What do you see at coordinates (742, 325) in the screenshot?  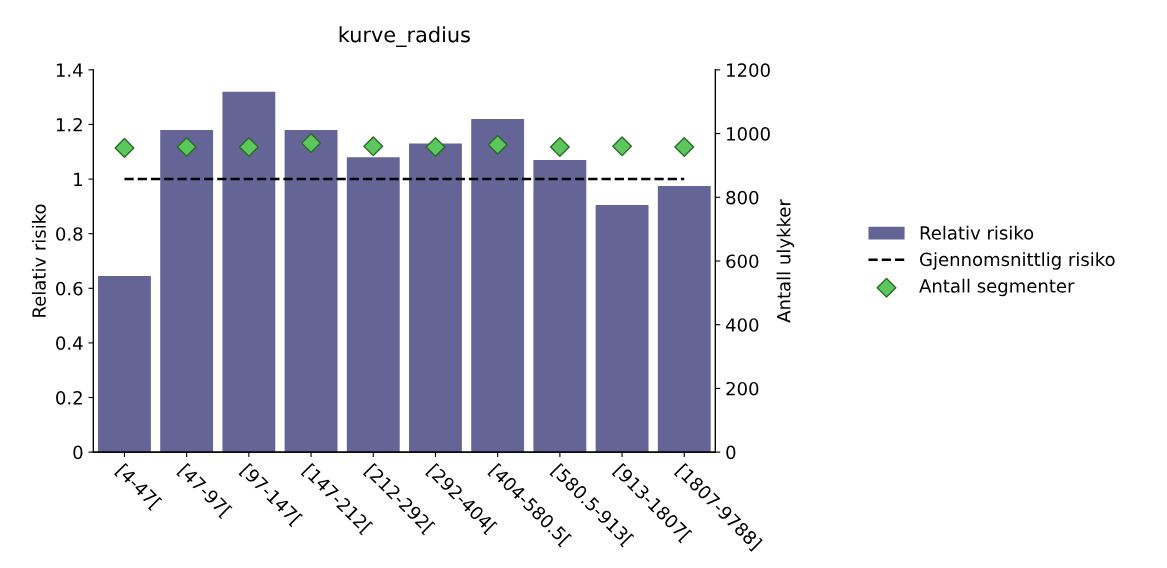 I see `y2-tick-label: 400` at bounding box center [742, 325].